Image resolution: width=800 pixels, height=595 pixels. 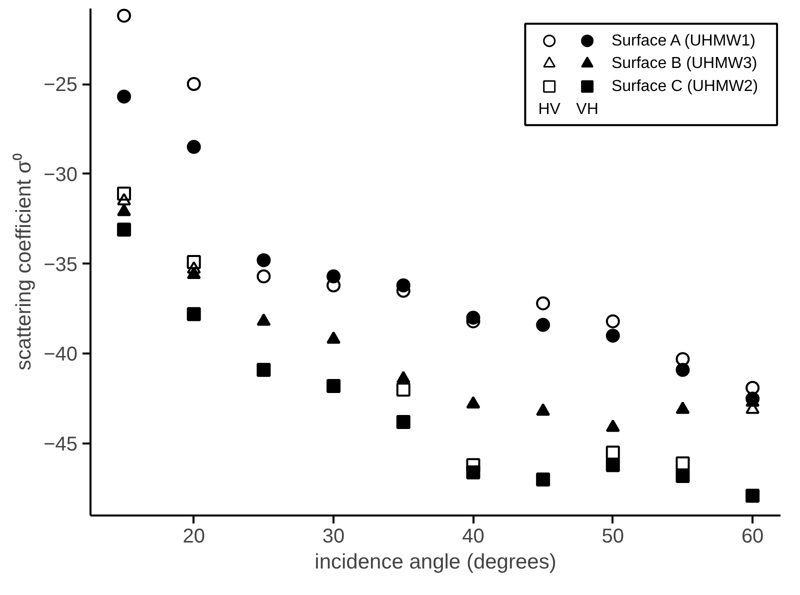 What do you see at coordinates (61, 175) in the screenshot?
I see `y-tick-label: −30` at bounding box center [61, 175].